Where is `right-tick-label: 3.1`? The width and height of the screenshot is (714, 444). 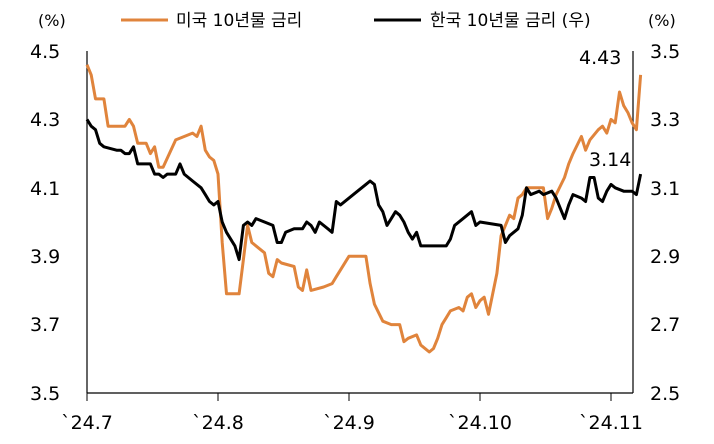
right-tick-label: 3.1 is located at coordinates (665, 189).